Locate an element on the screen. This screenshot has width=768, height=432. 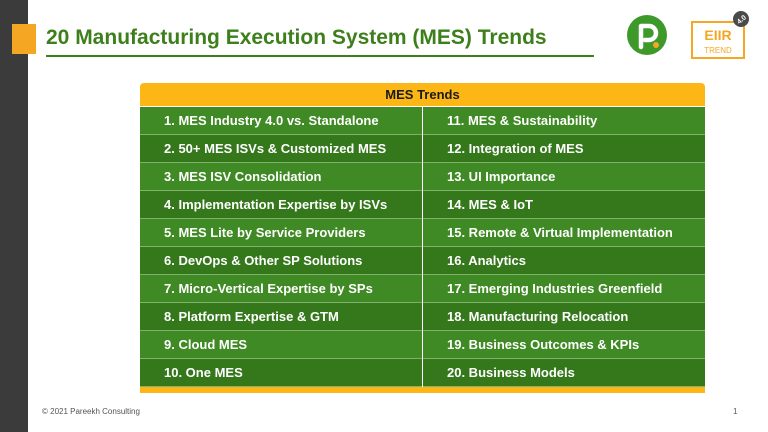
table-header: MES Trends is located at coordinates (422, 95).